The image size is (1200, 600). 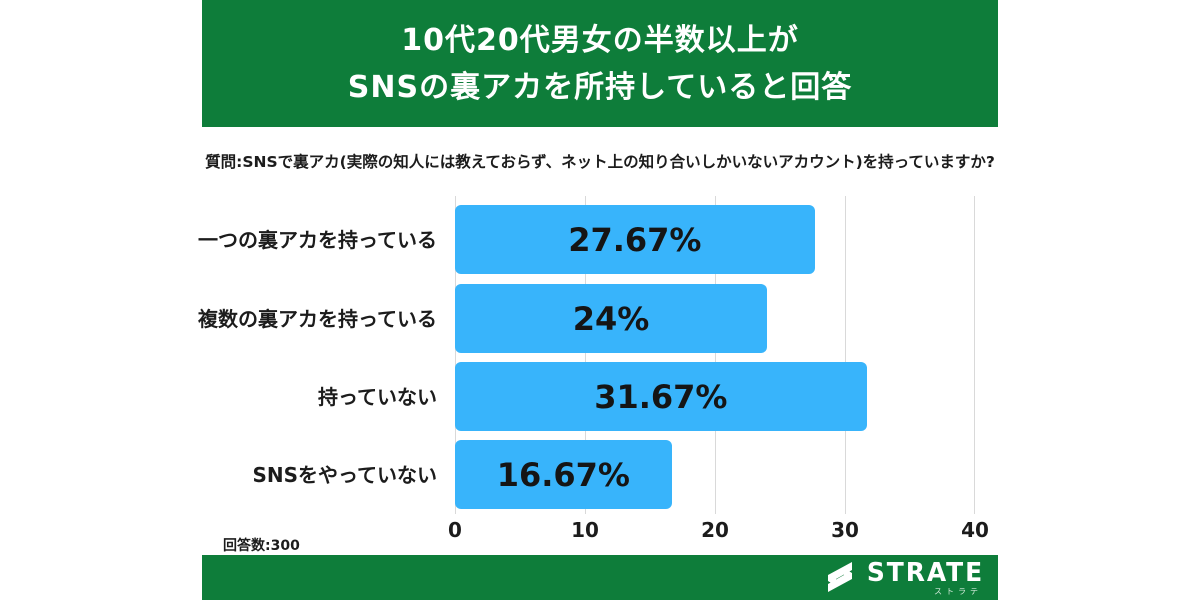 I want to click on main-title-line-1: 10代20代男女の半数以上が, so click(x=600, y=40).